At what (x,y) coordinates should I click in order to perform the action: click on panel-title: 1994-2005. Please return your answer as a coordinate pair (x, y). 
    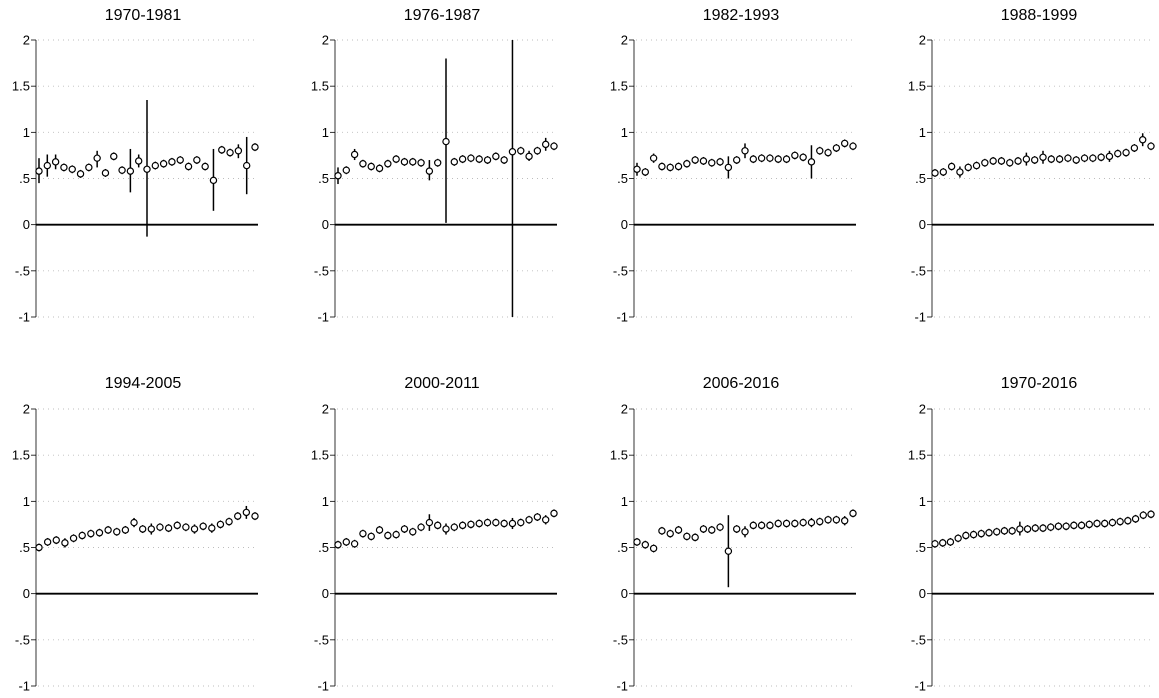
    Looking at the image, I should click on (143, 383).